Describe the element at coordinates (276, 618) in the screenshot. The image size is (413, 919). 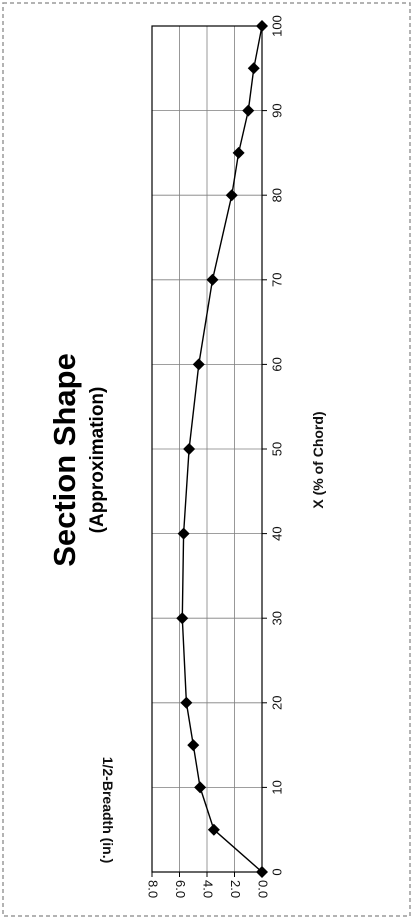
I see `x-tick-label: 30` at that location.